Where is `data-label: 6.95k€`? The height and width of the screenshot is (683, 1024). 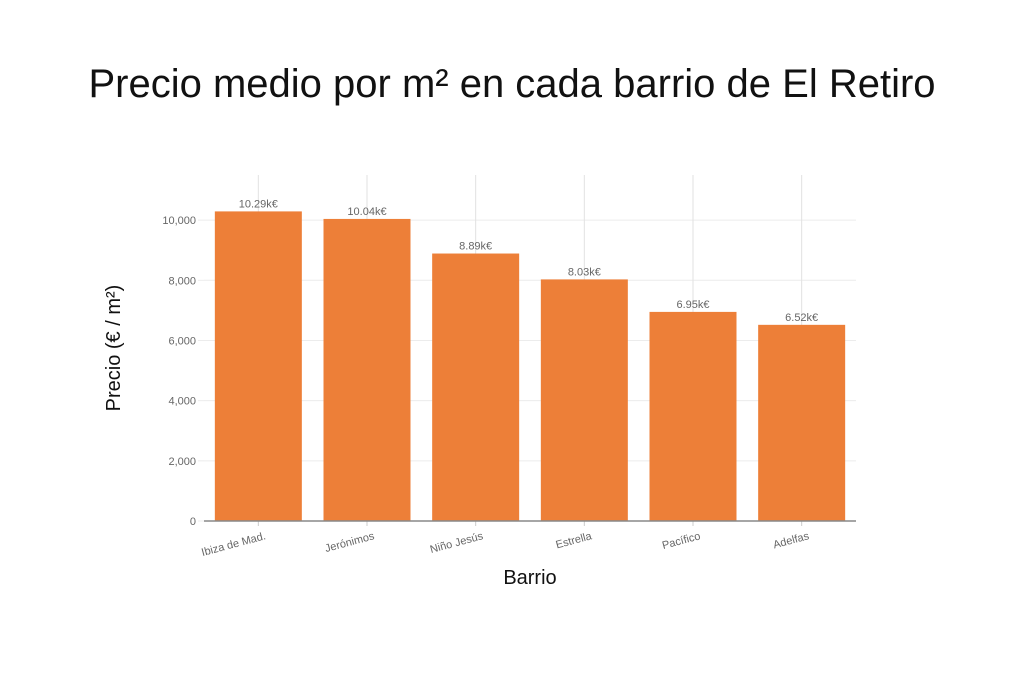
data-label: 6.95k€ is located at coordinates (692, 305).